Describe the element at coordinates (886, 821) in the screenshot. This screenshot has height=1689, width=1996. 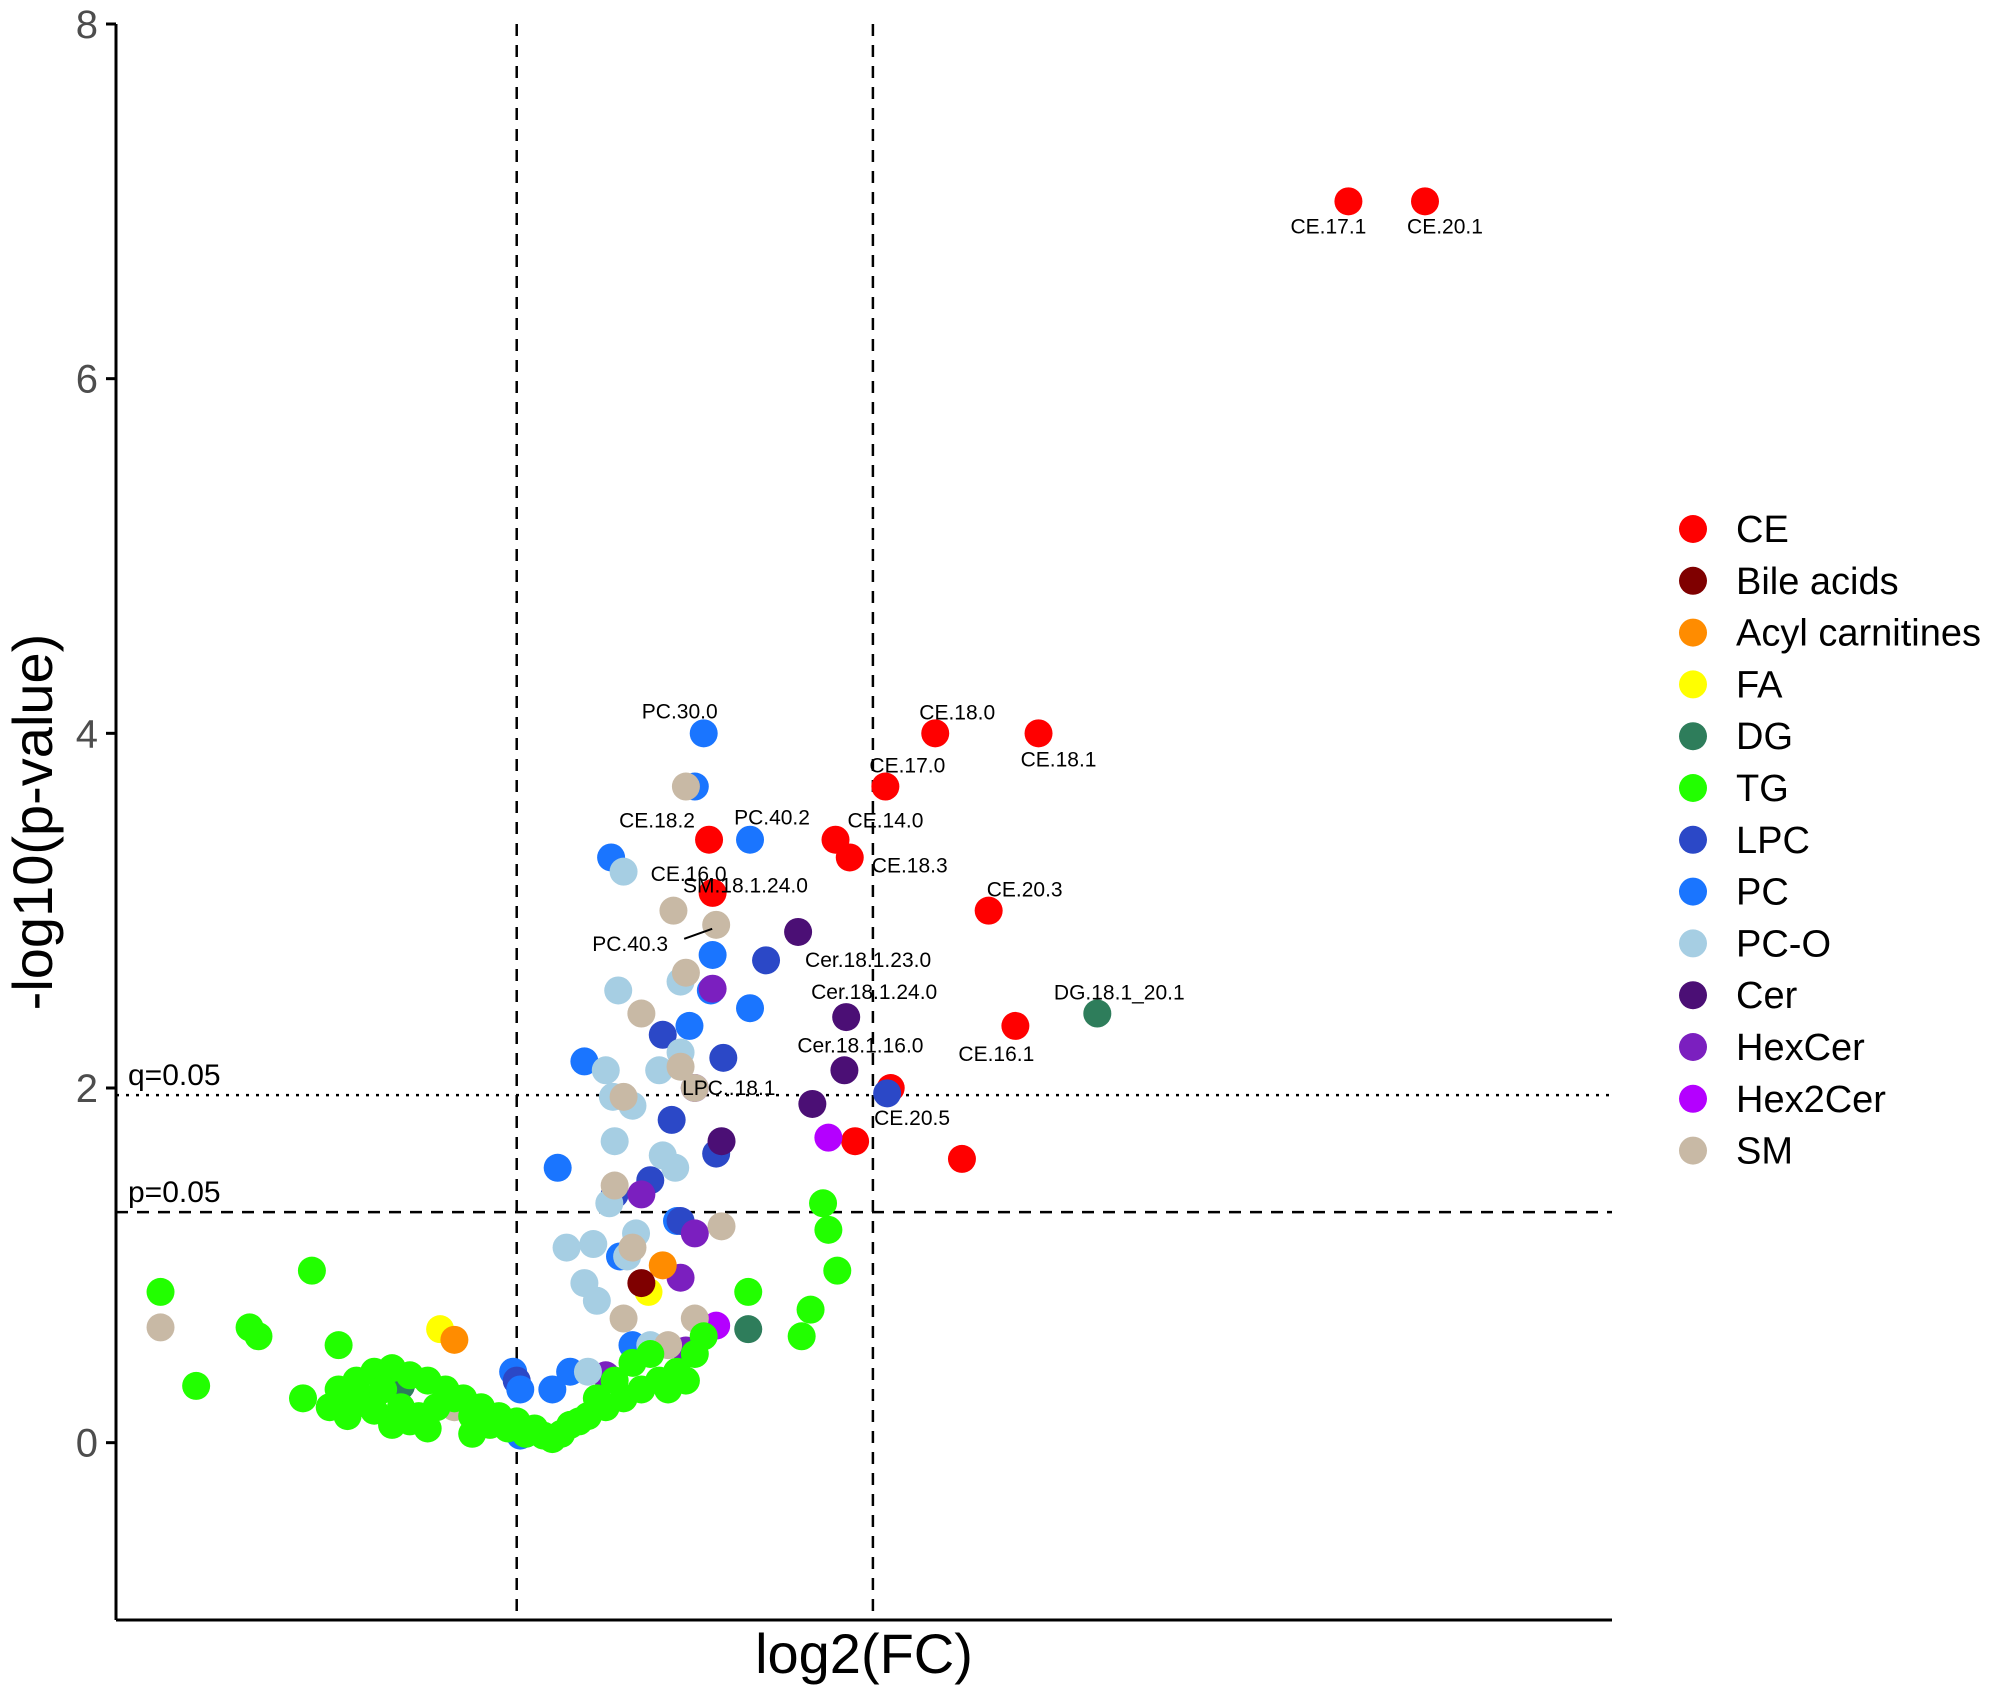
I see `point-label: CE.14.0` at that location.